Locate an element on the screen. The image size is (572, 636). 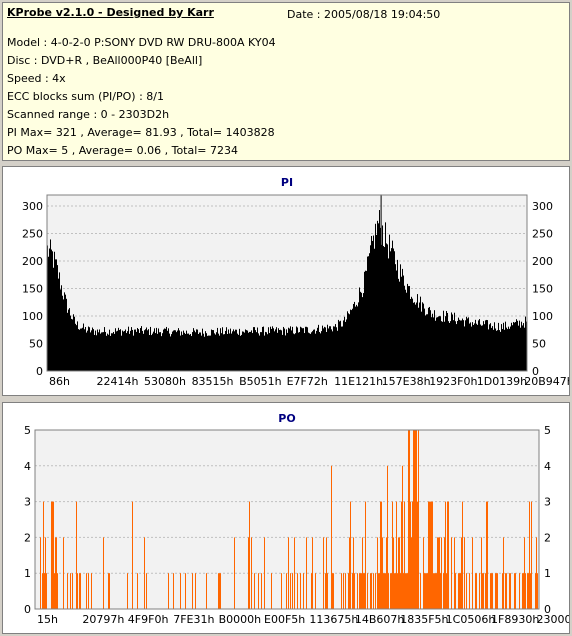
po-ytick-left: 0 is located at coordinates (27, 609).